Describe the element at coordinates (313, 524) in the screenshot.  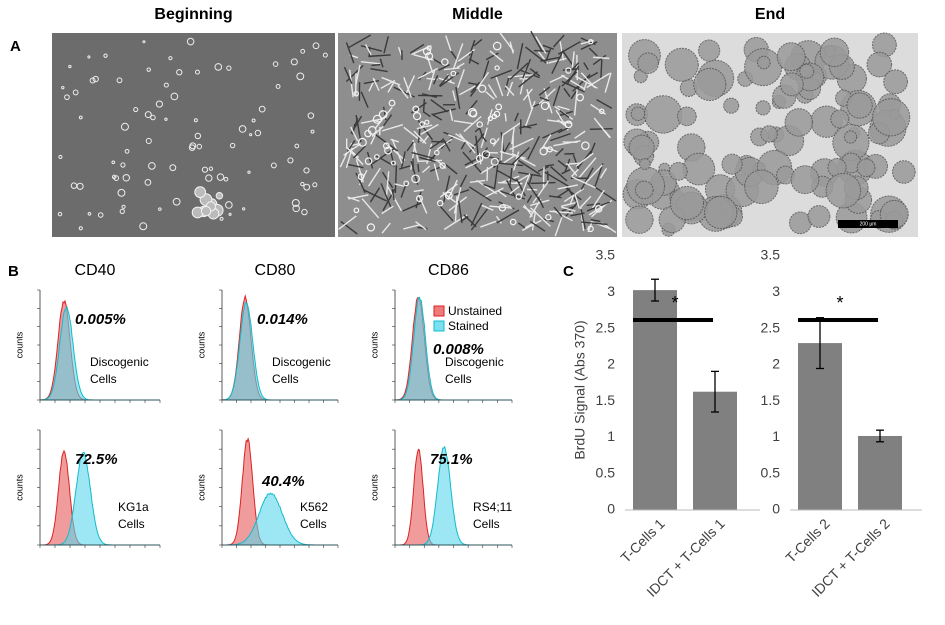
I see `cell-label: Cells` at that location.